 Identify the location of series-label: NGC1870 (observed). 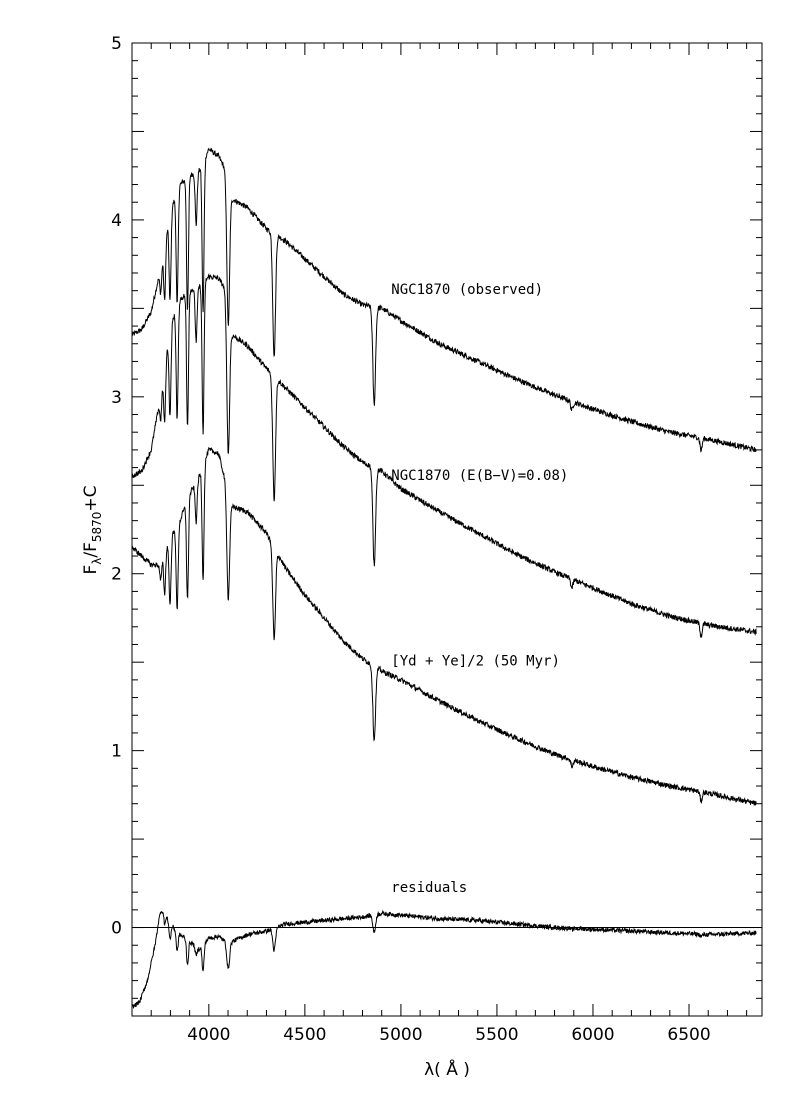
(467, 290).